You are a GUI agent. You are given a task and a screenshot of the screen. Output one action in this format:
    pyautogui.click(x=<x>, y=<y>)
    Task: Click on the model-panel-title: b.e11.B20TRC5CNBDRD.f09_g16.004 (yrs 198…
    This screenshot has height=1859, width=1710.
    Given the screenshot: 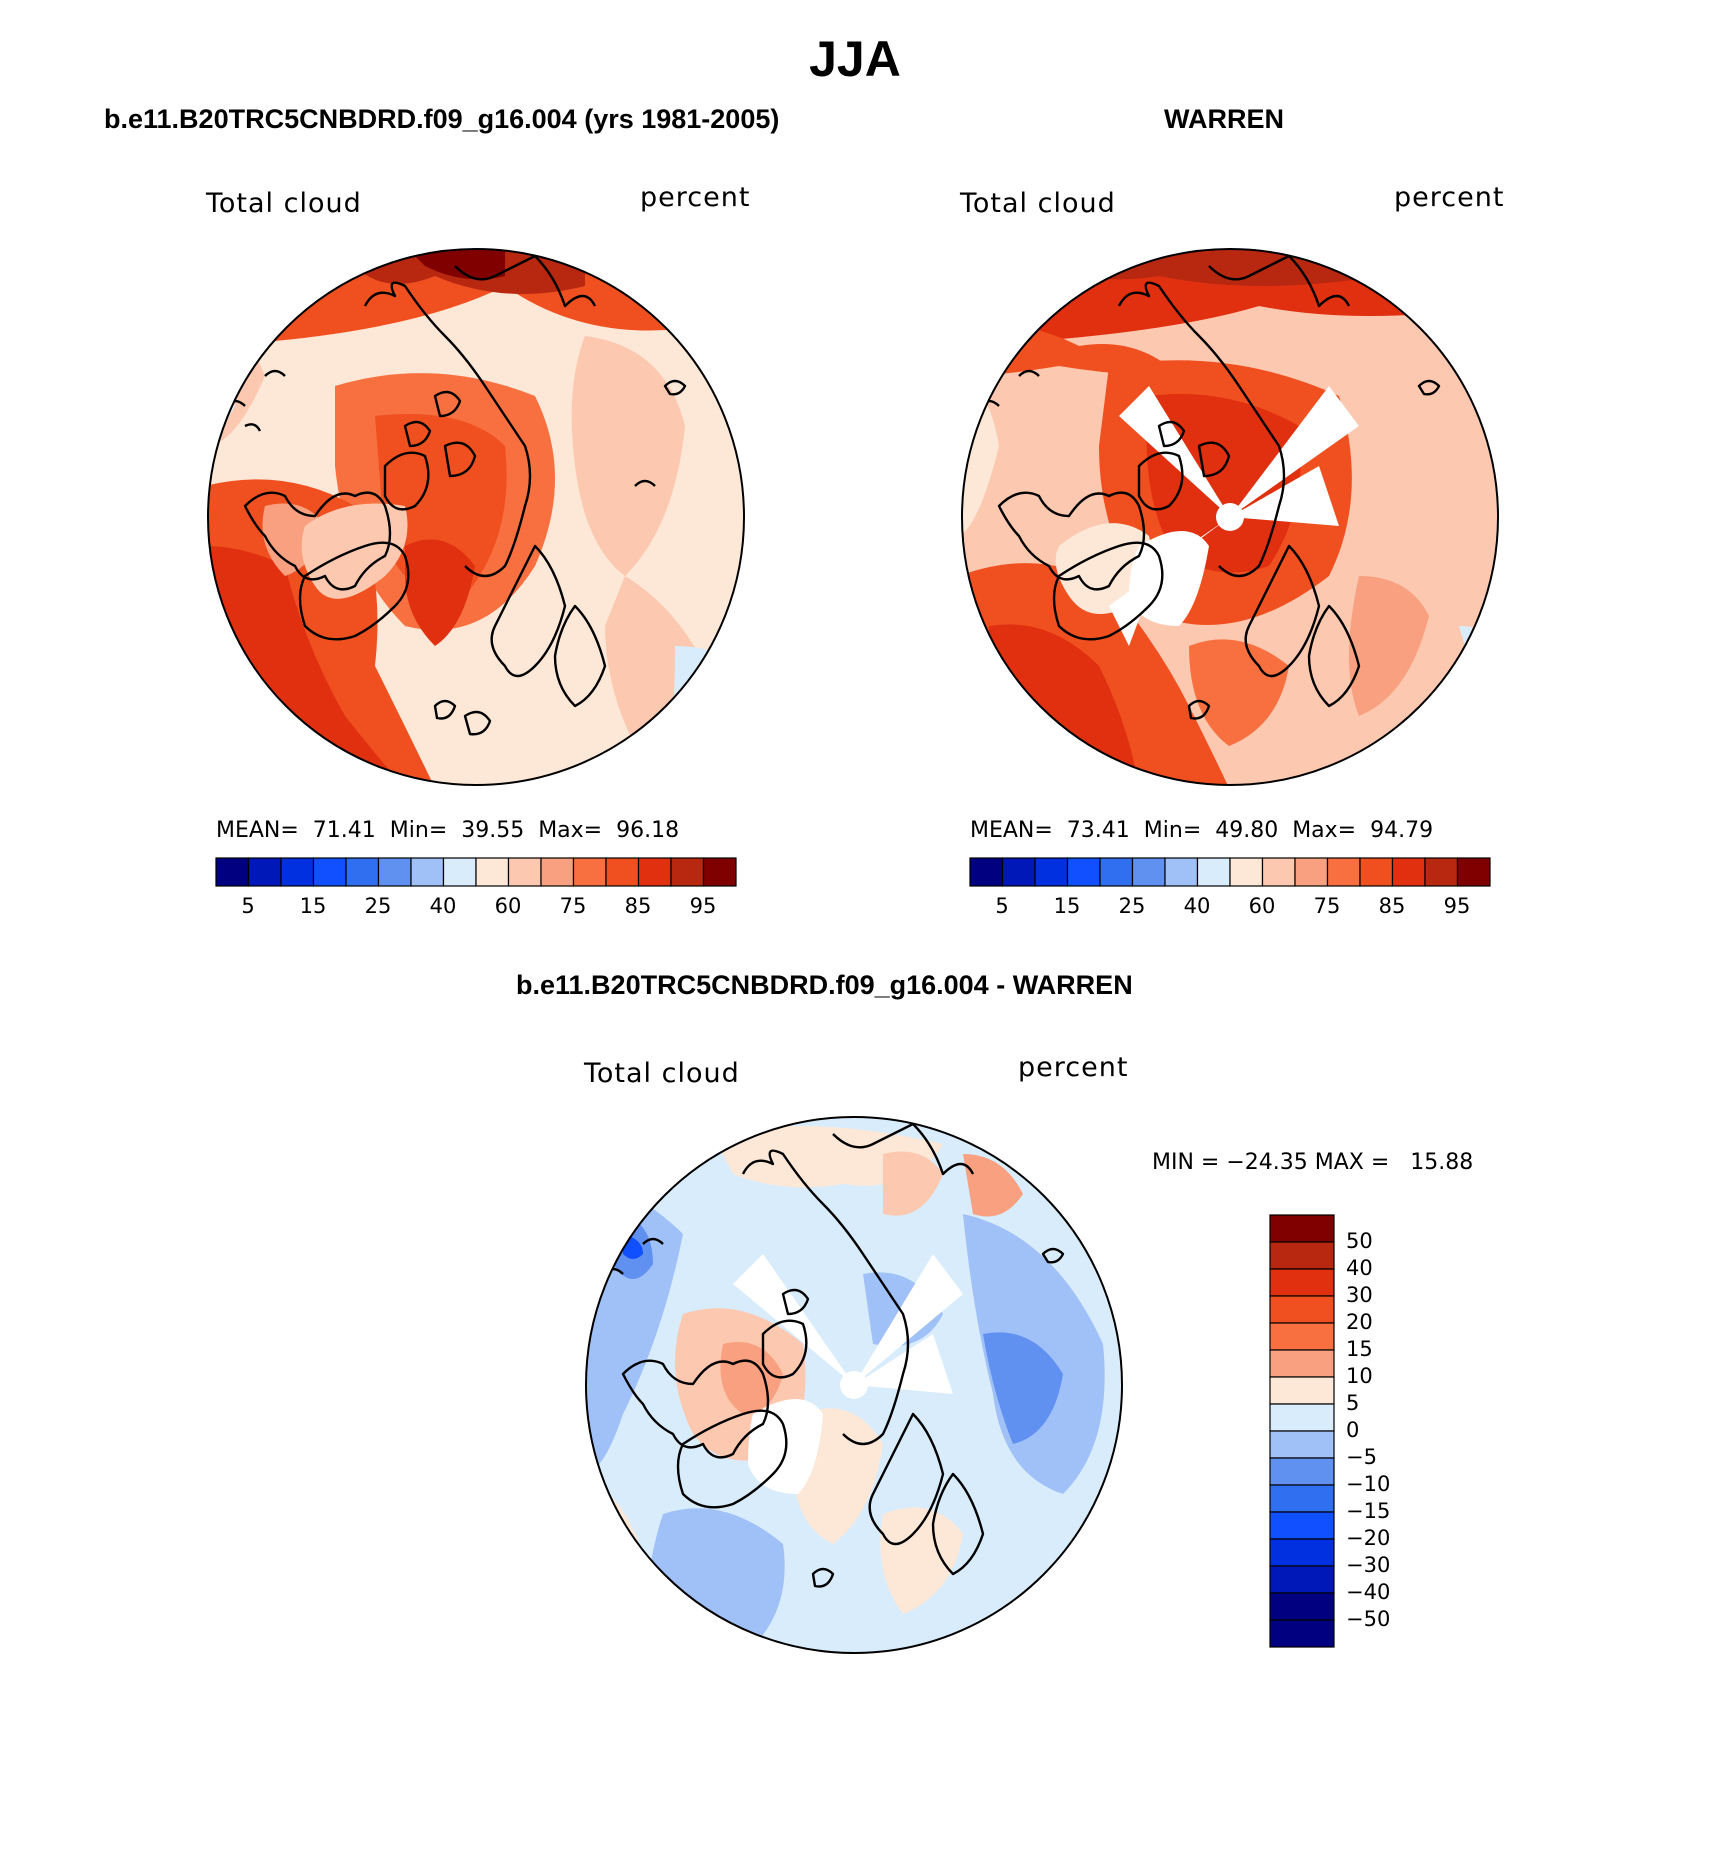 What is the action you would take?
    pyautogui.click(x=442, y=119)
    